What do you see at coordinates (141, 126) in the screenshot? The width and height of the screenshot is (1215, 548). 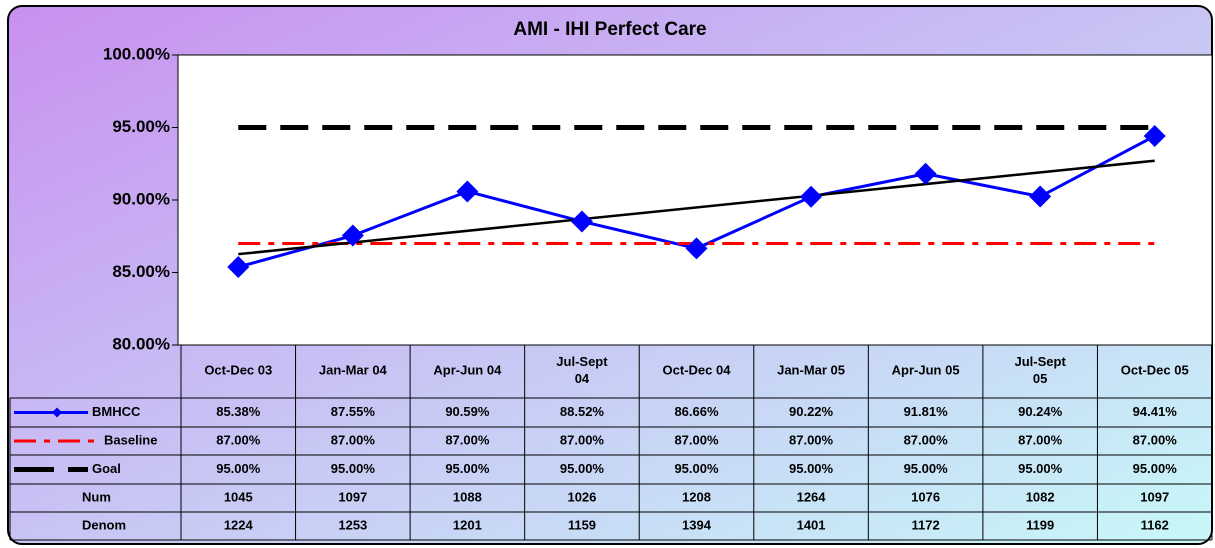 I see `y-tick-label: 95.00%` at bounding box center [141, 126].